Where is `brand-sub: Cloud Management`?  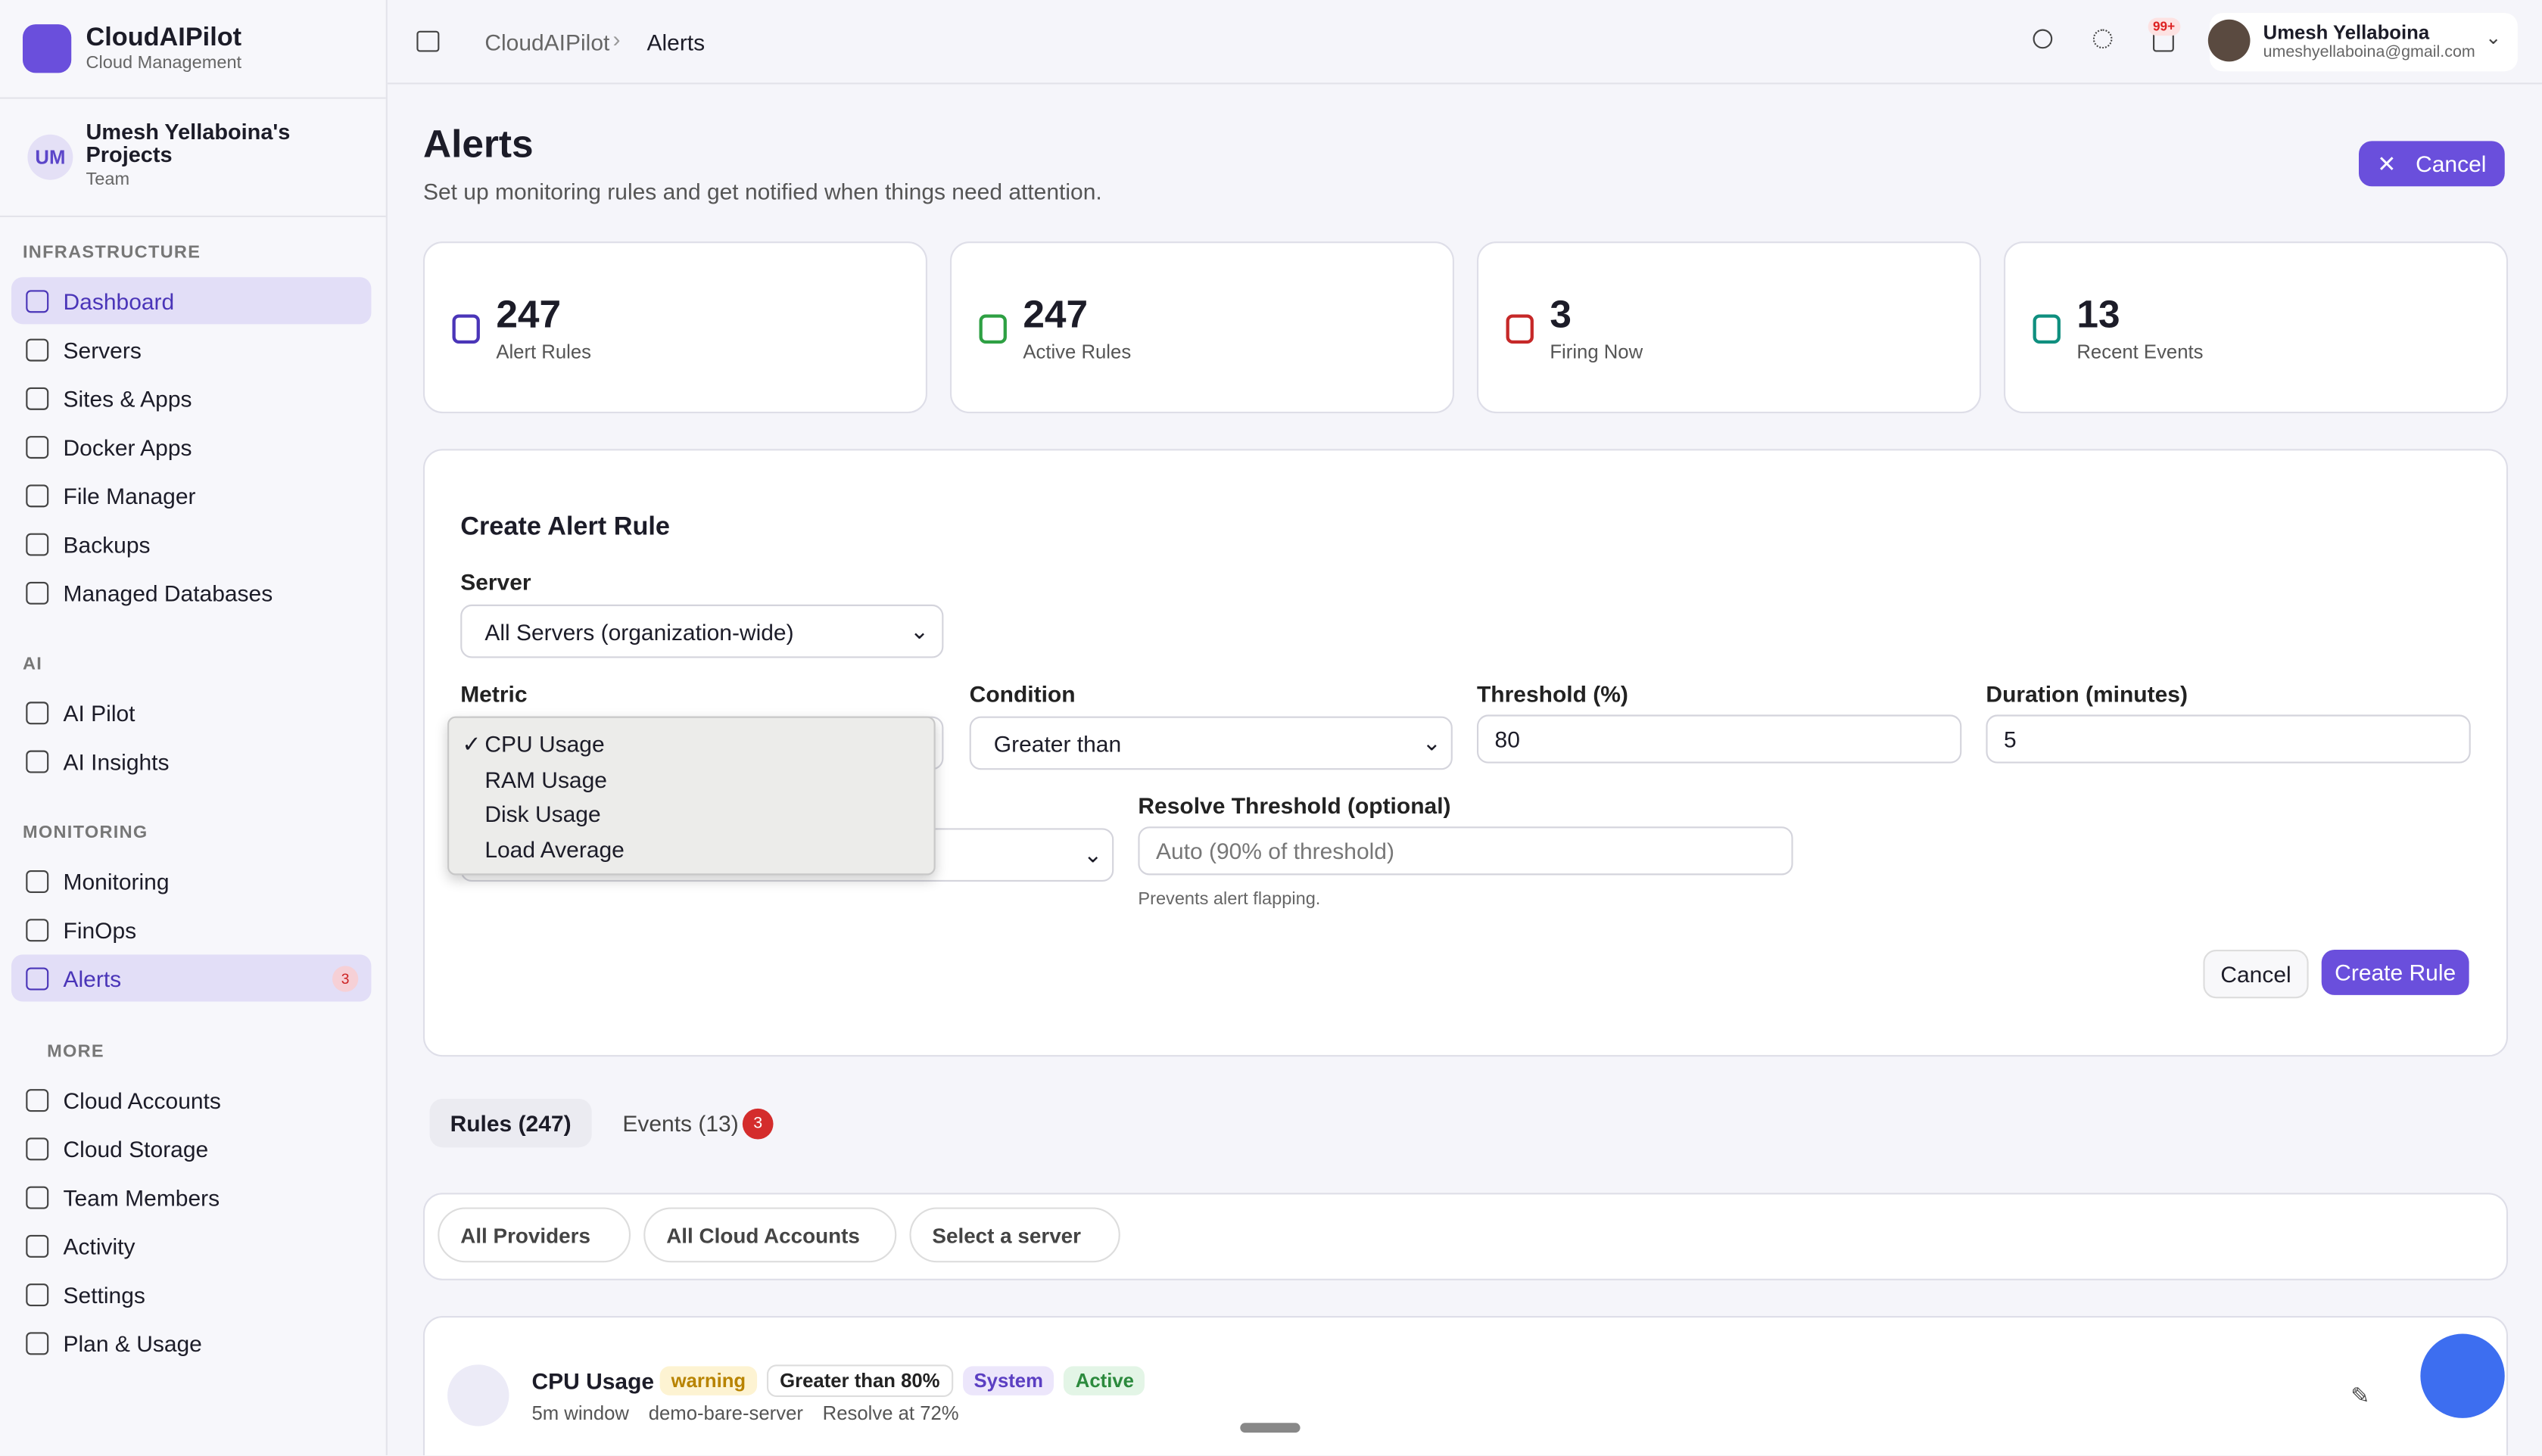
brand-sub: Cloud Management is located at coordinates (164, 63).